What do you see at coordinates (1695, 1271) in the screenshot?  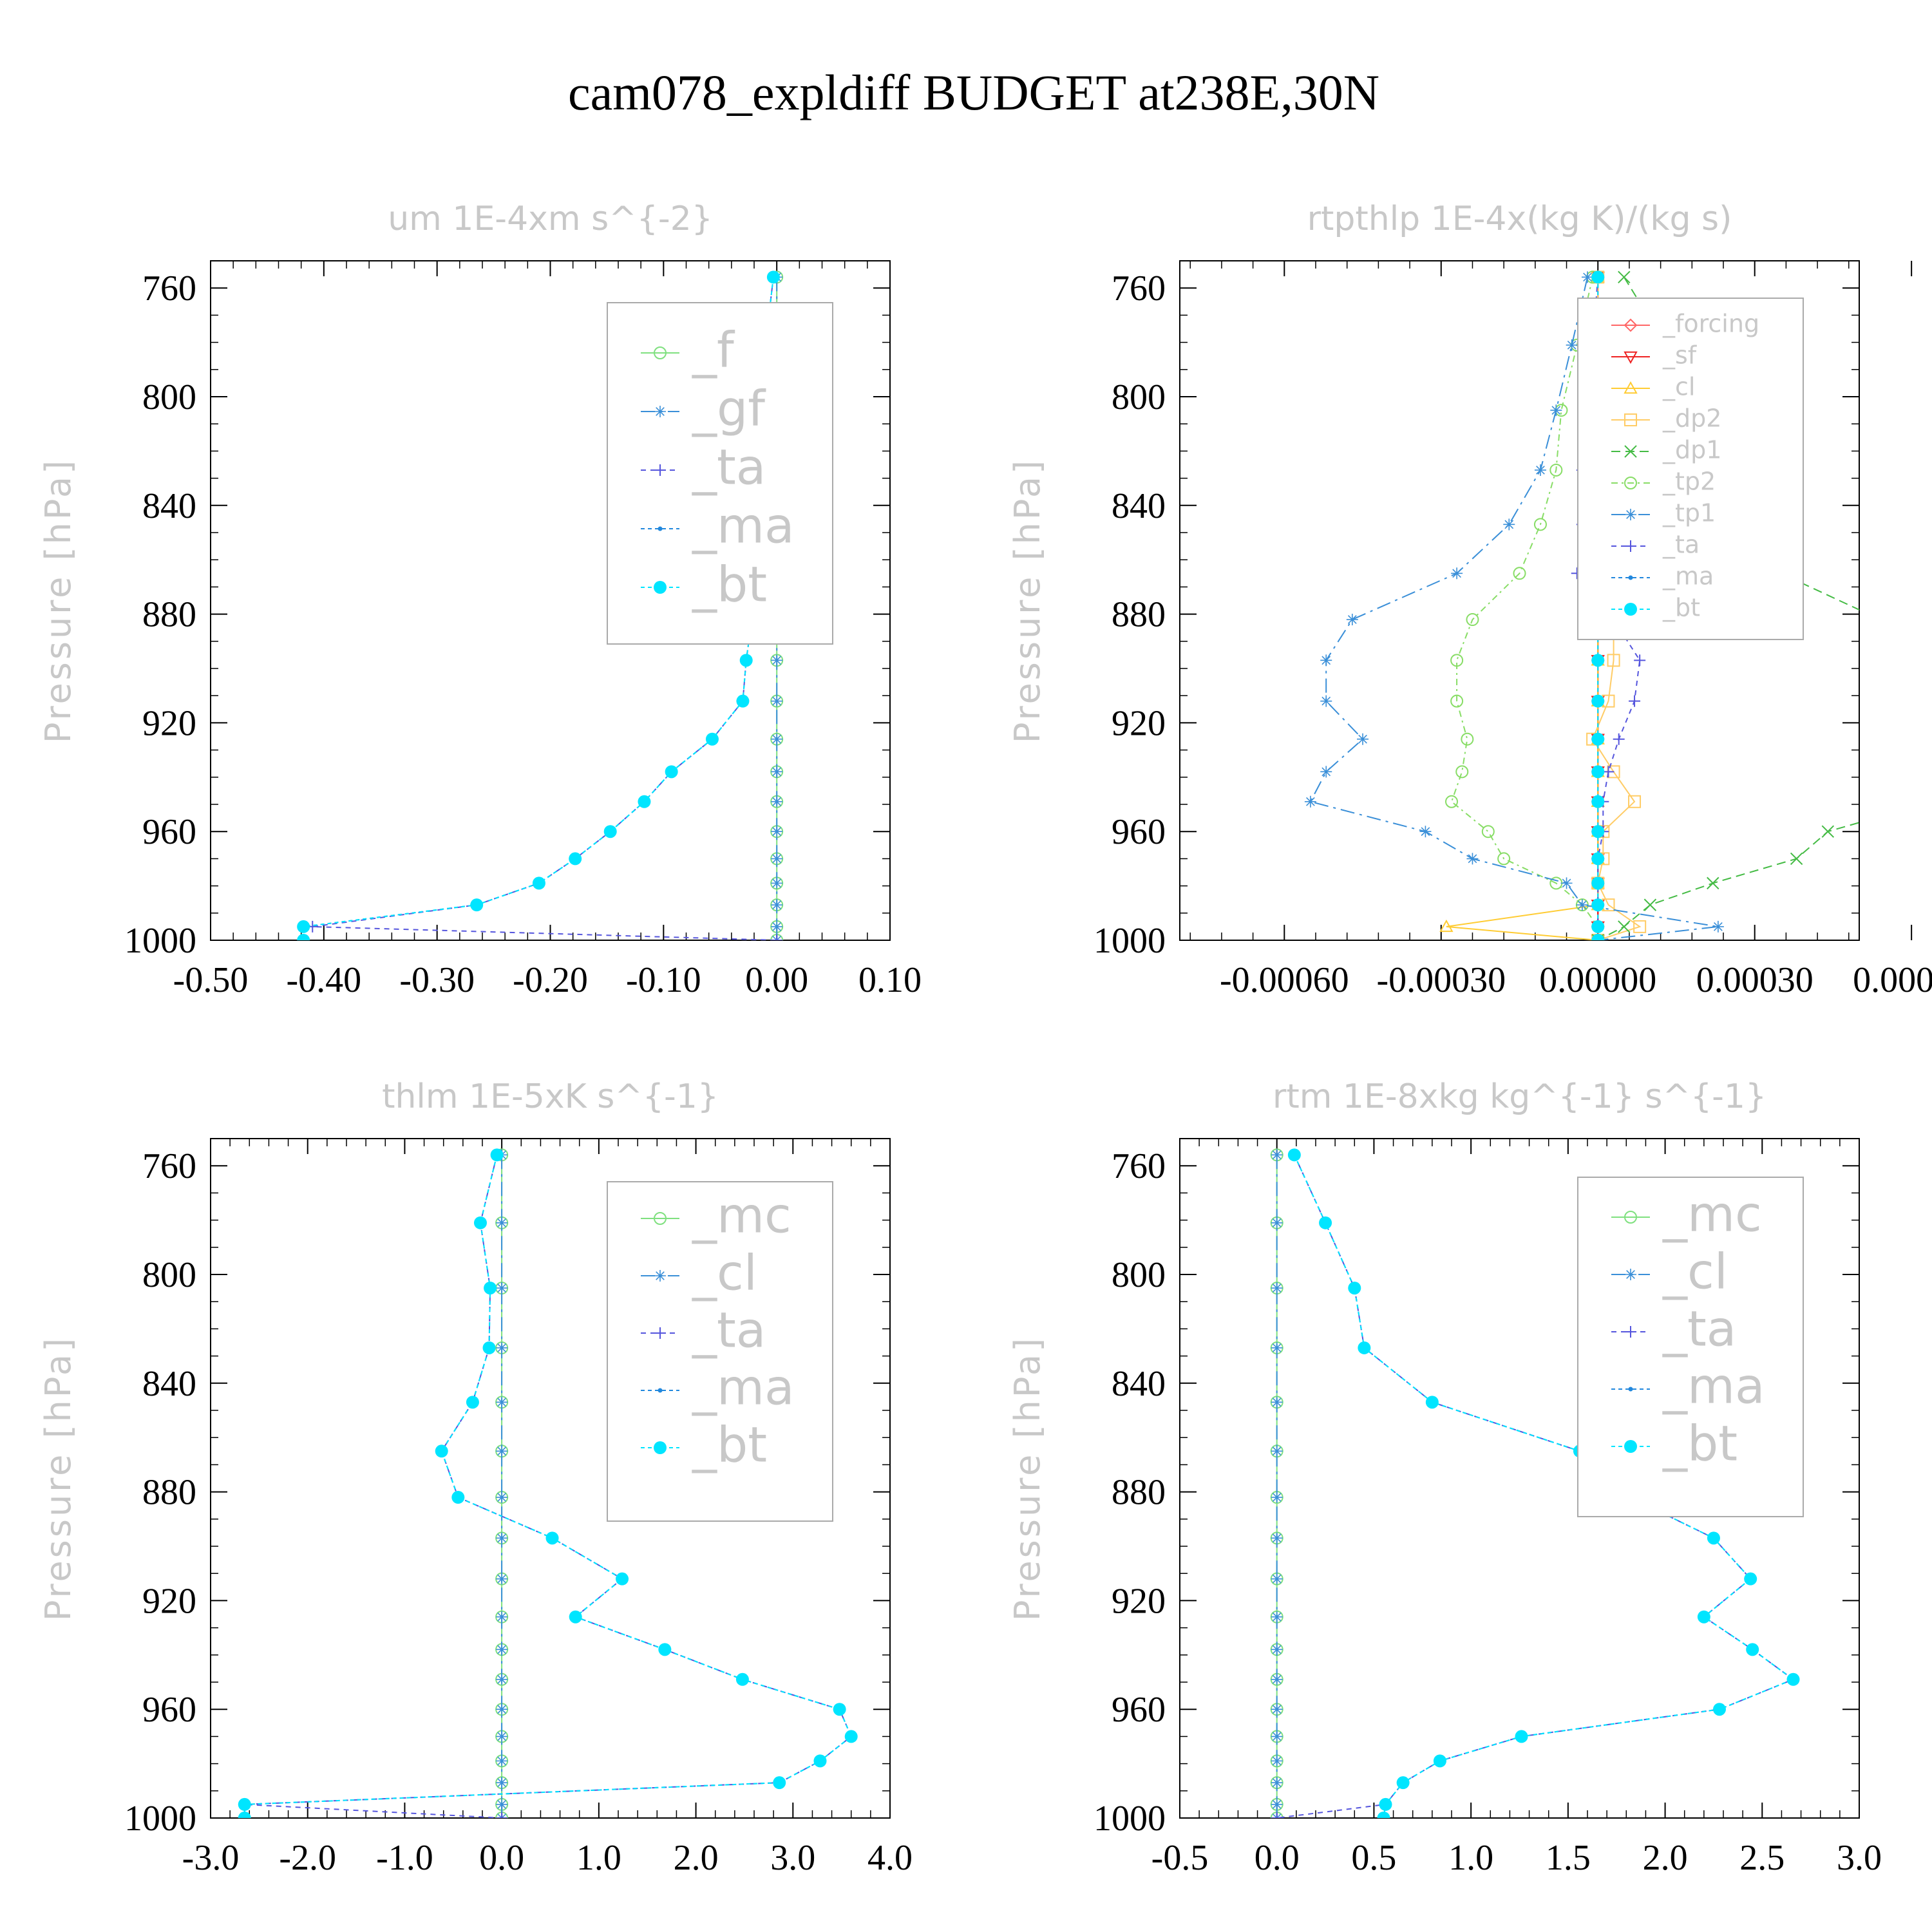 I see `legend-entry: _cl` at bounding box center [1695, 1271].